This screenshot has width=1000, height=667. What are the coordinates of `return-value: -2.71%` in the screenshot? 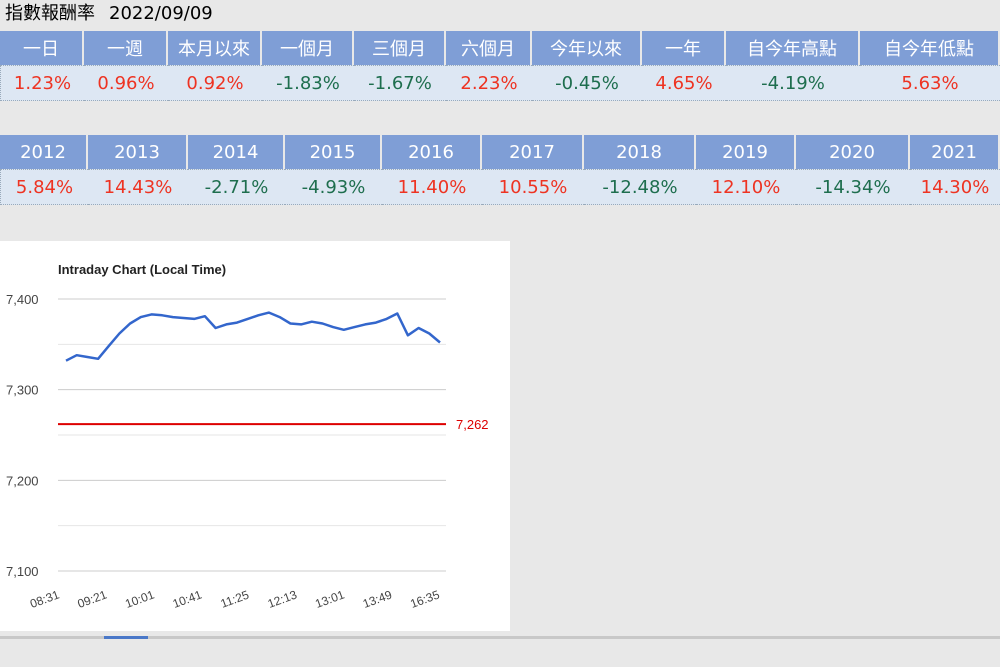 It's located at (236, 187).